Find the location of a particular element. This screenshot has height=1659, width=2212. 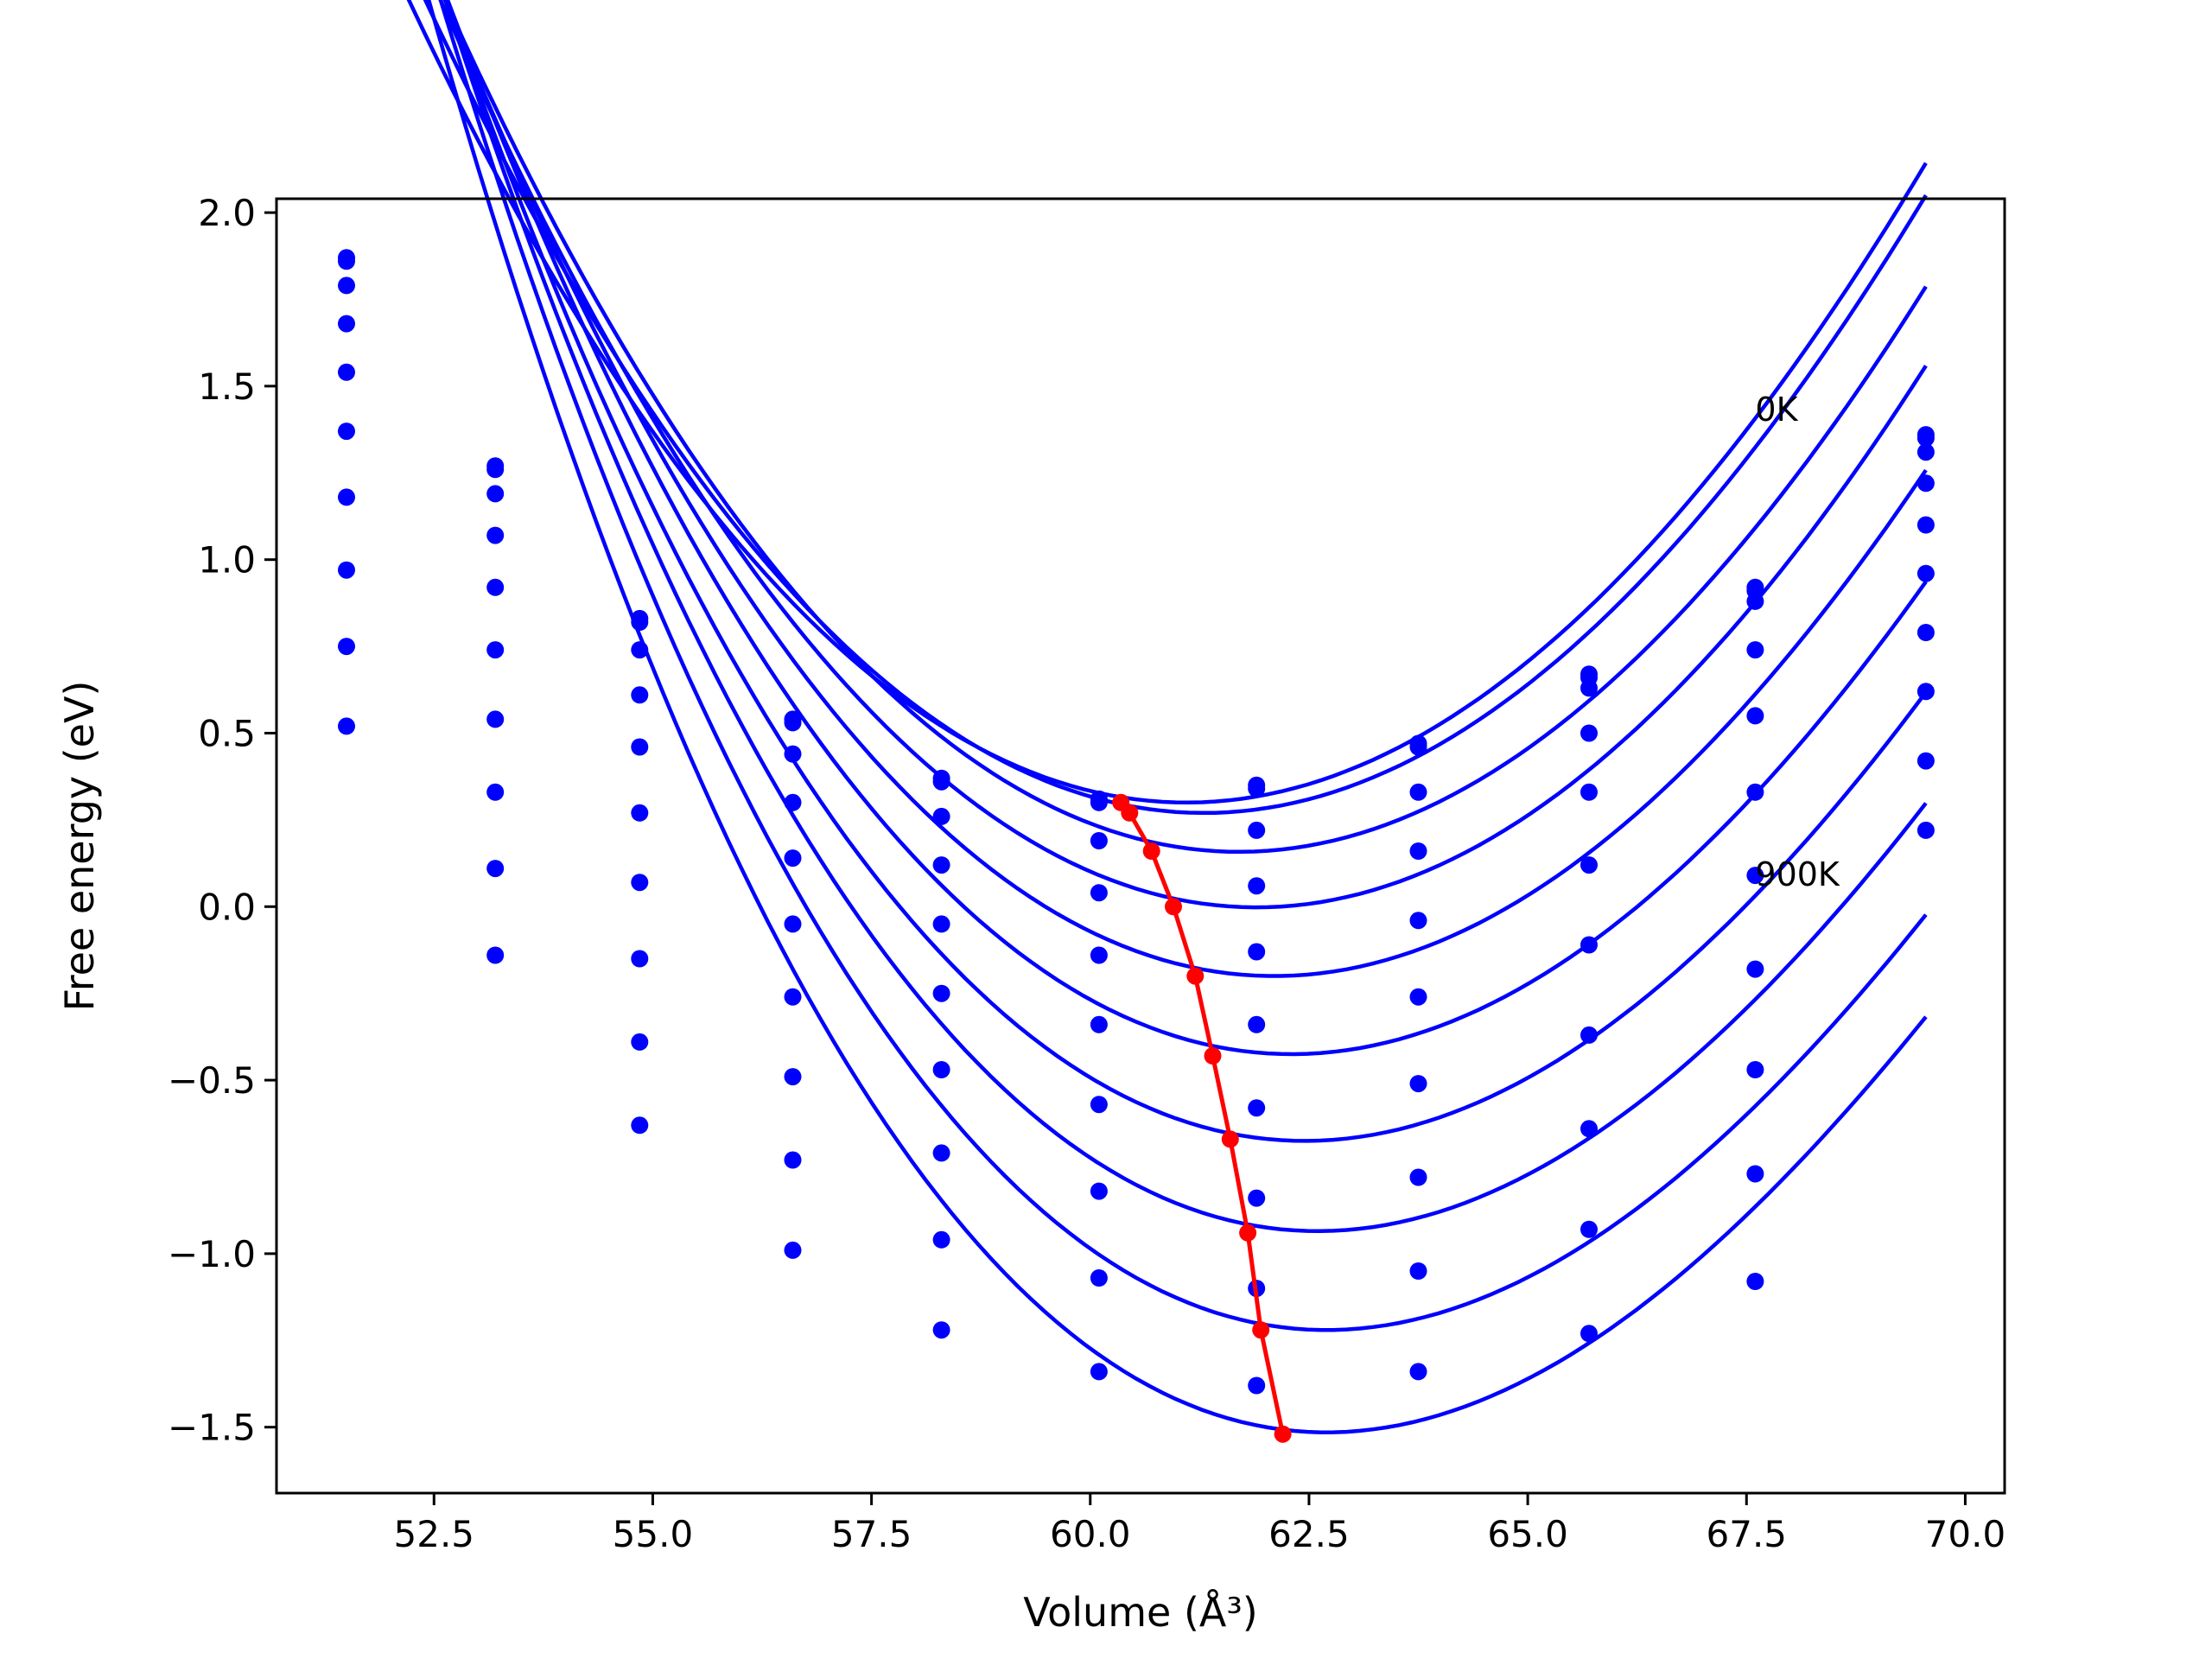

y-axis-ticks: −1.5 −1.0 −0.5 0.0 0.5 1.0 1.5 2.0 is located at coordinates (222, 820).